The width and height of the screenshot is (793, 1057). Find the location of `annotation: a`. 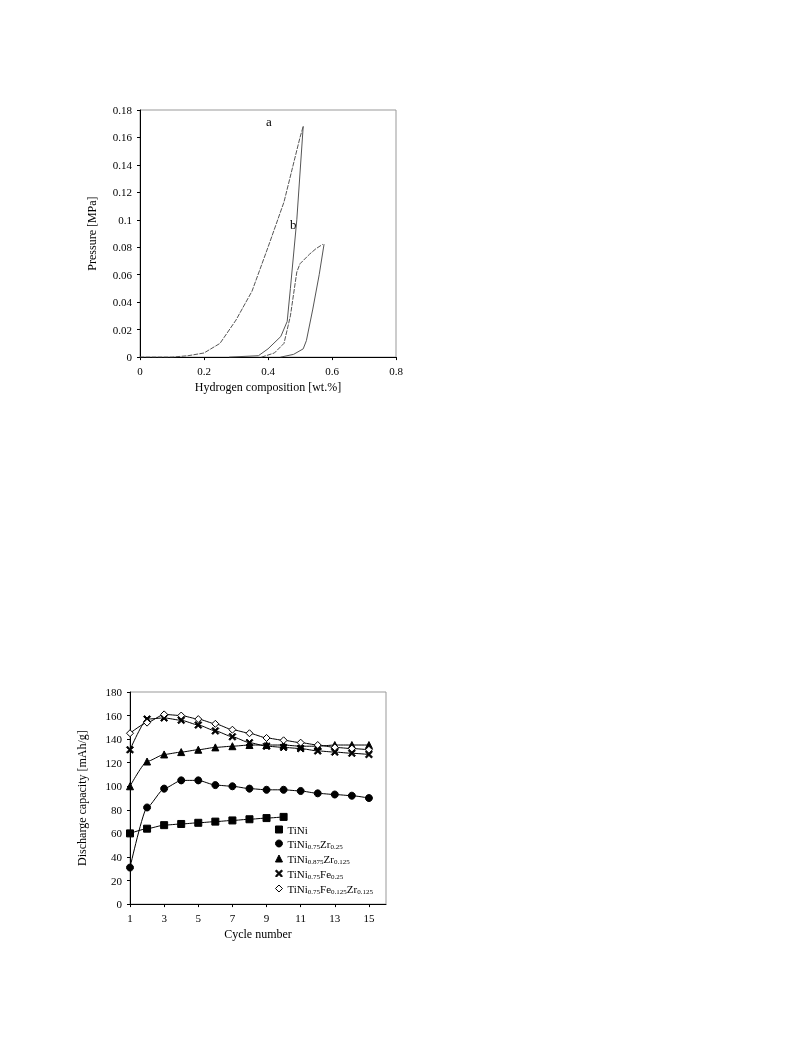

annotation: a is located at coordinates (269, 121).